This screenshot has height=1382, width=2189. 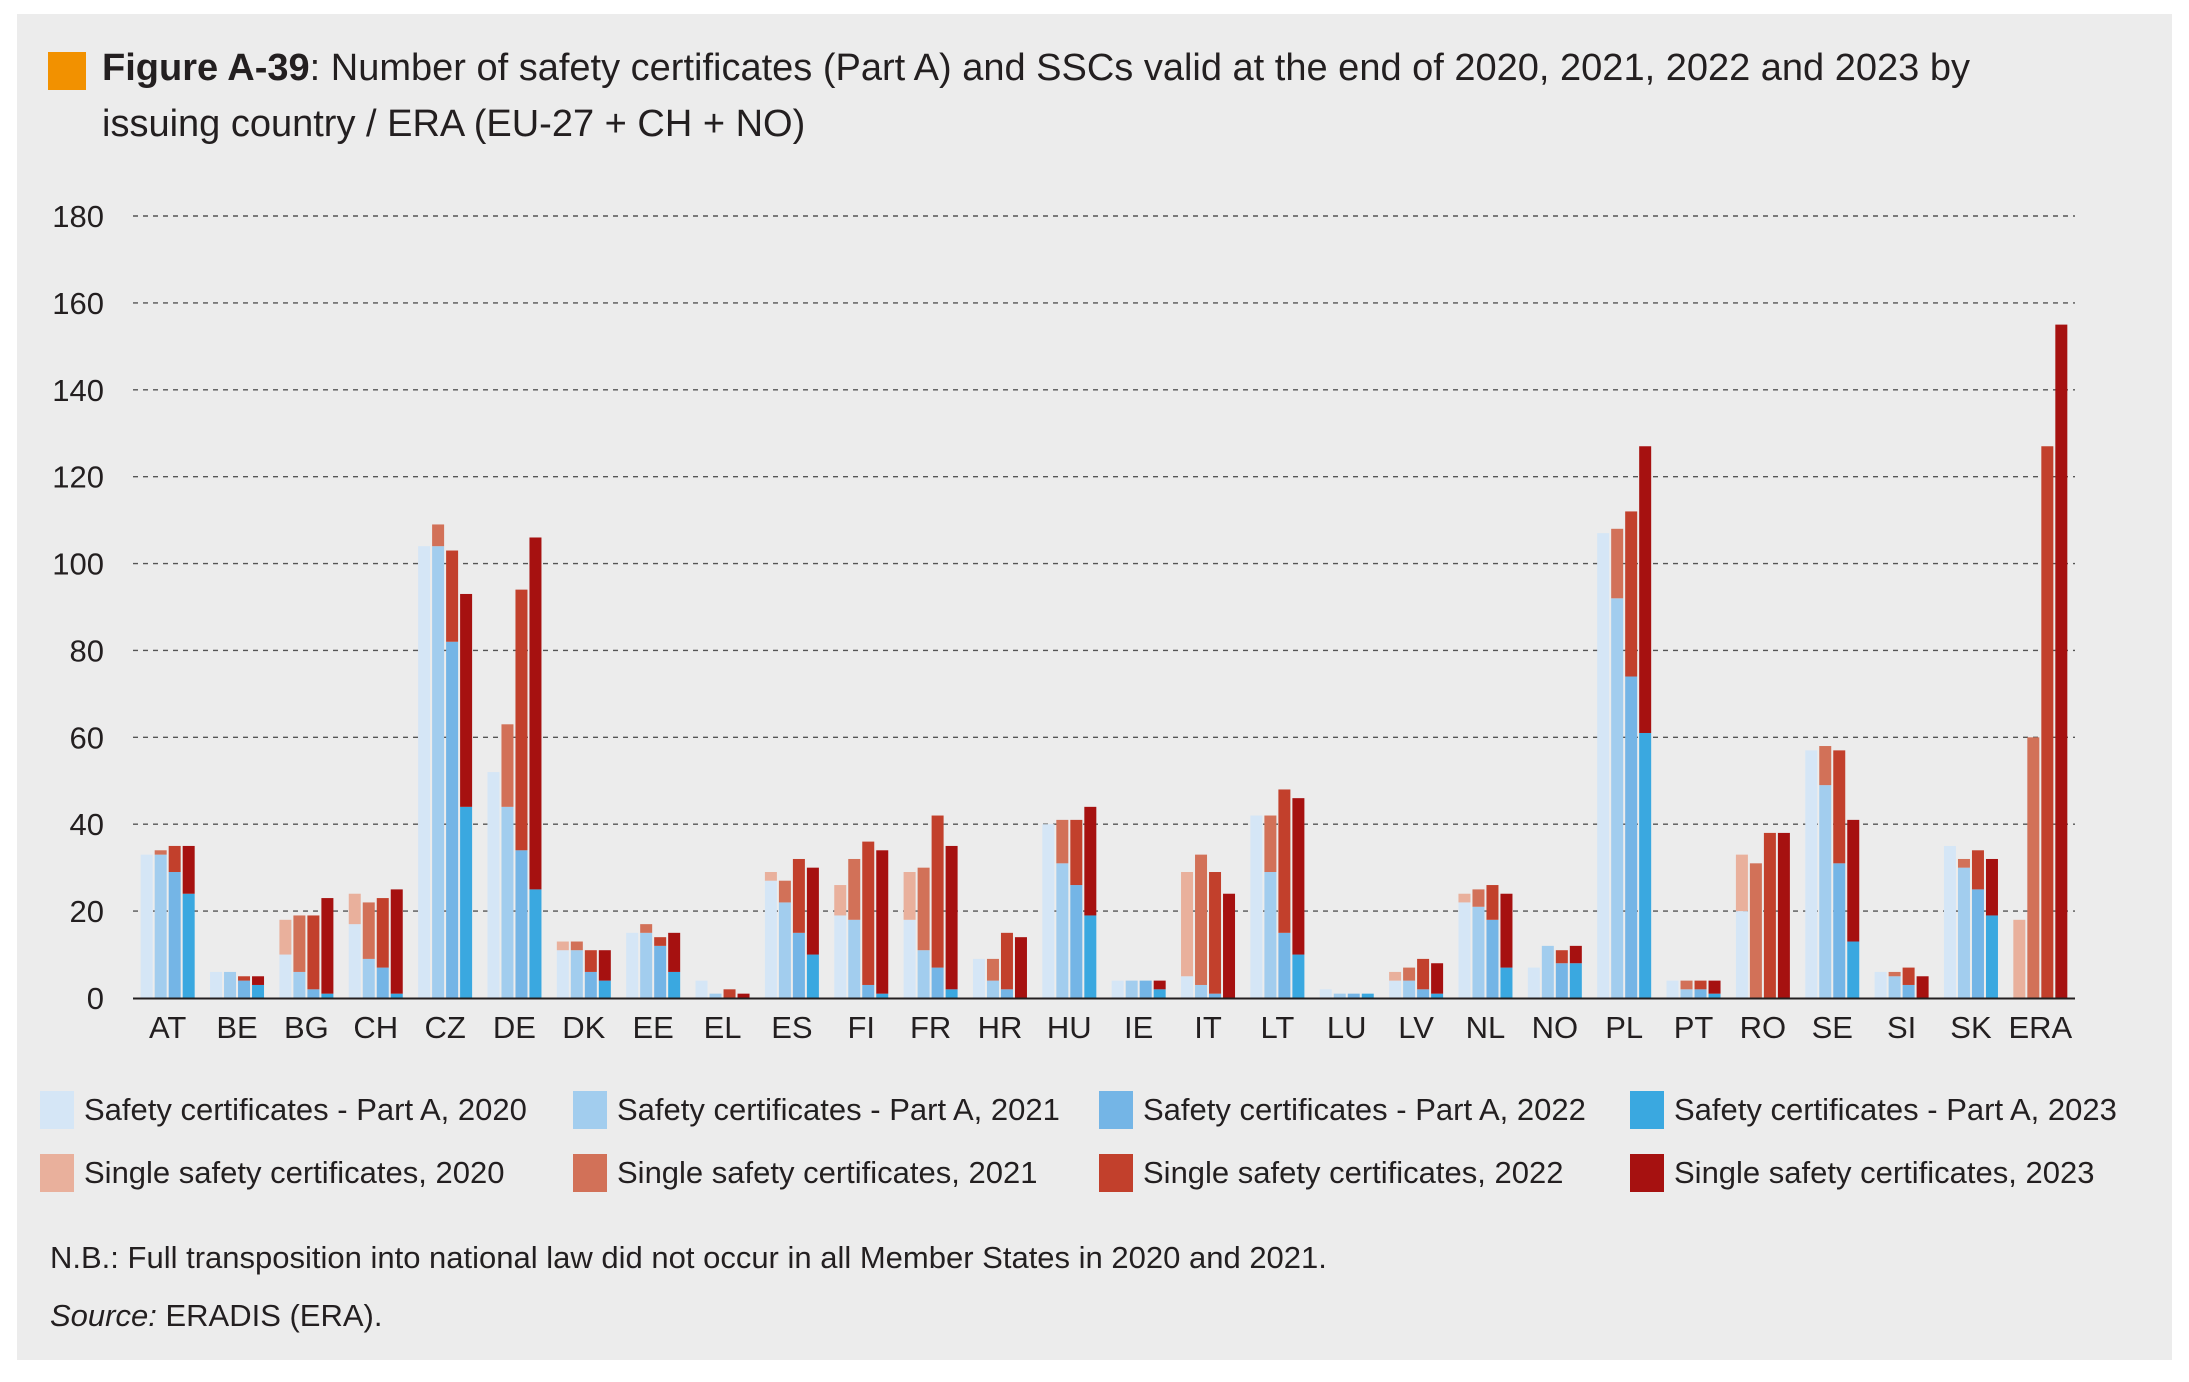 What do you see at coordinates (923, 974) in the screenshot?
I see `bar-part-a-fr-2021` at bounding box center [923, 974].